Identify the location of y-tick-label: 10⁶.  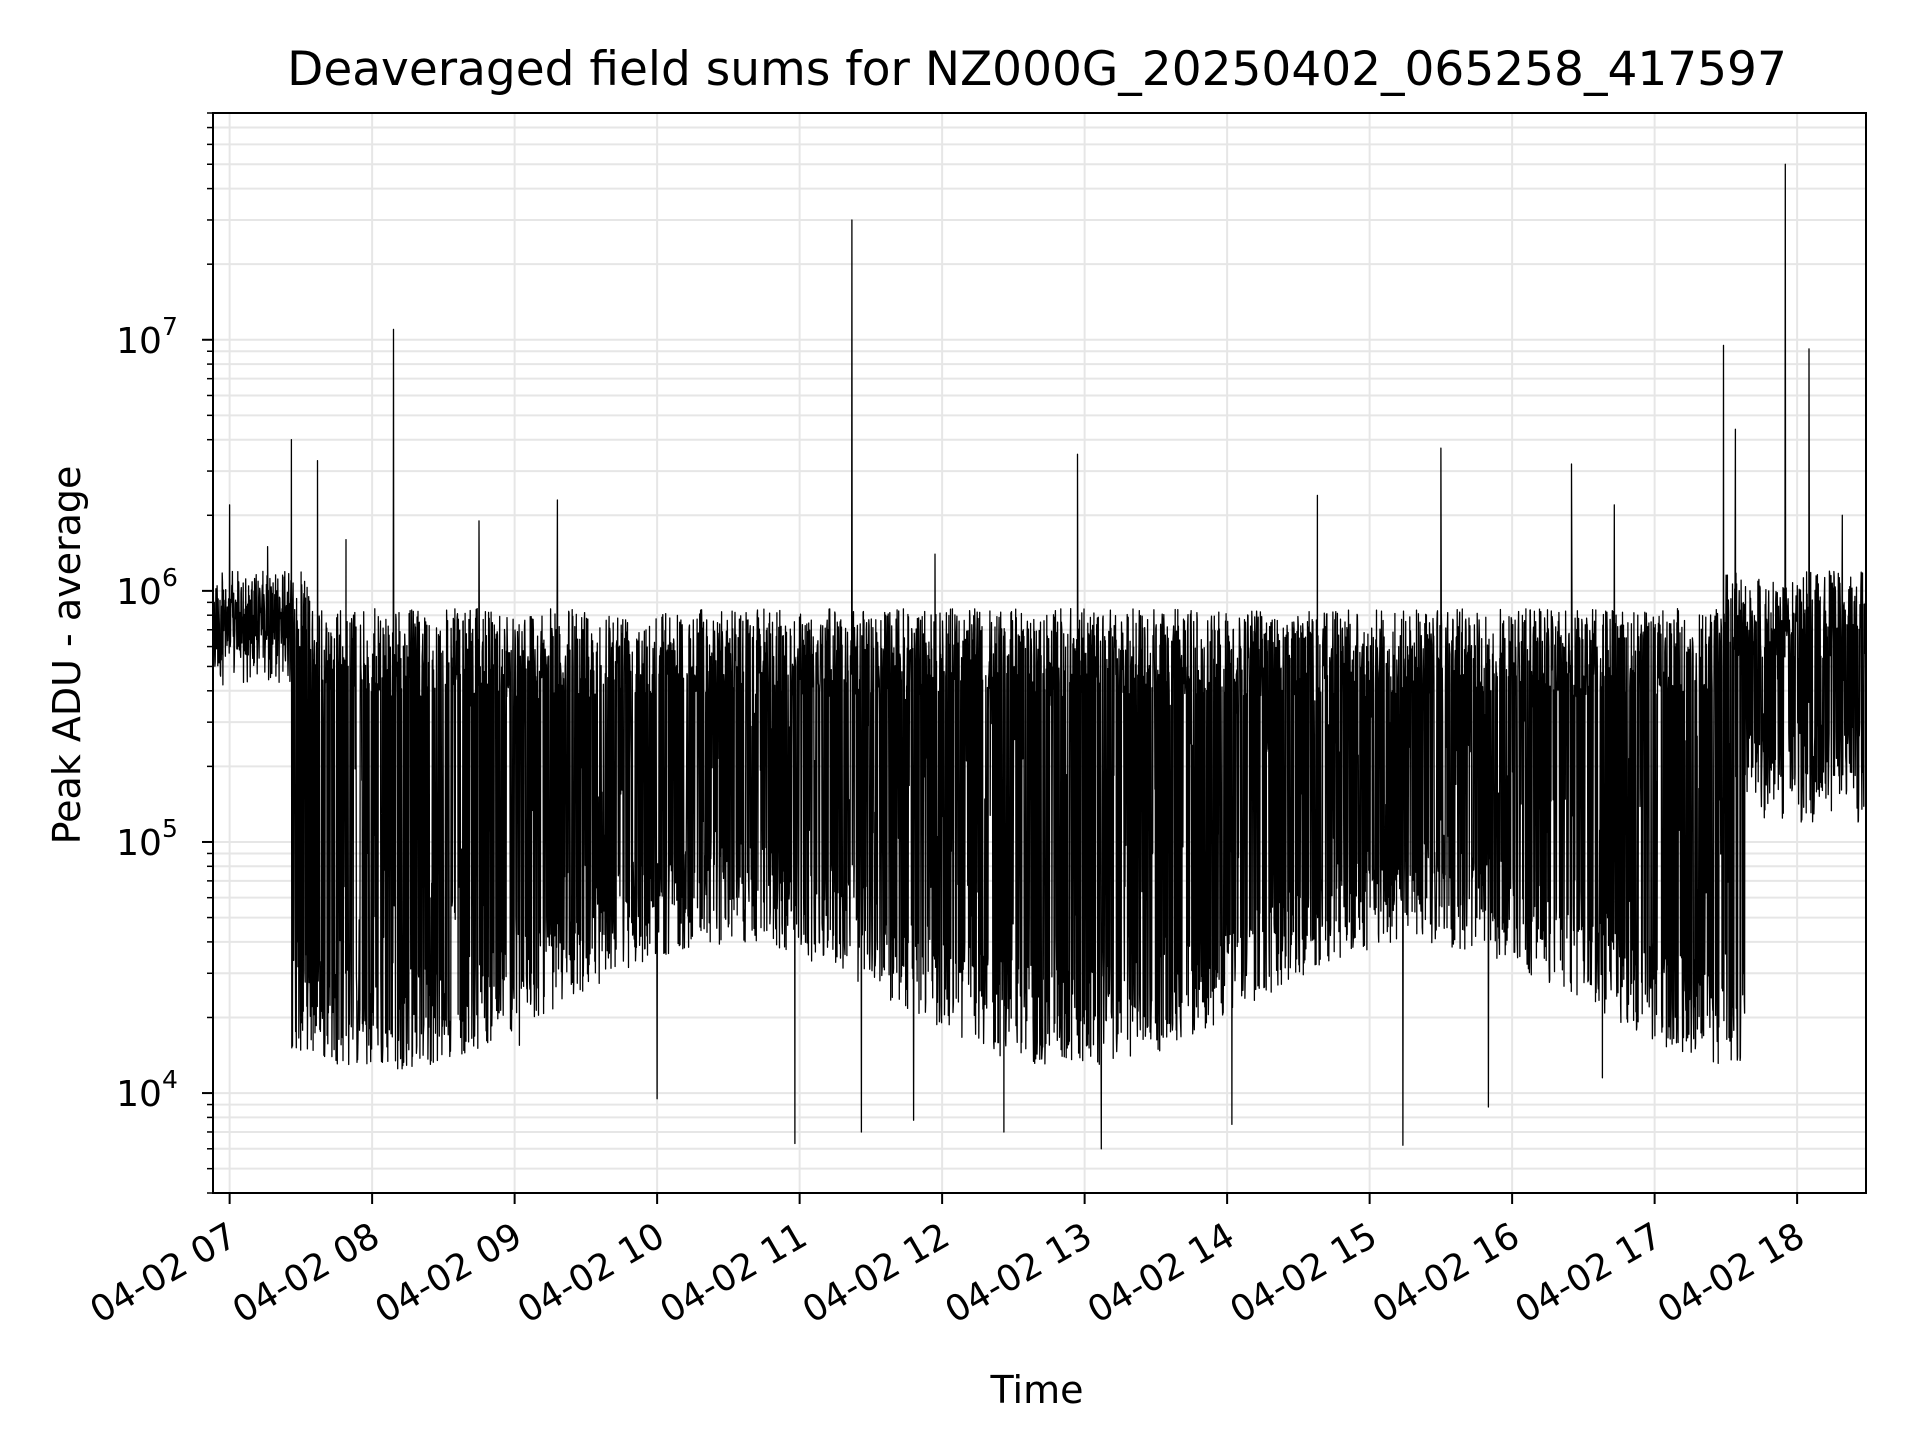
(147, 588).